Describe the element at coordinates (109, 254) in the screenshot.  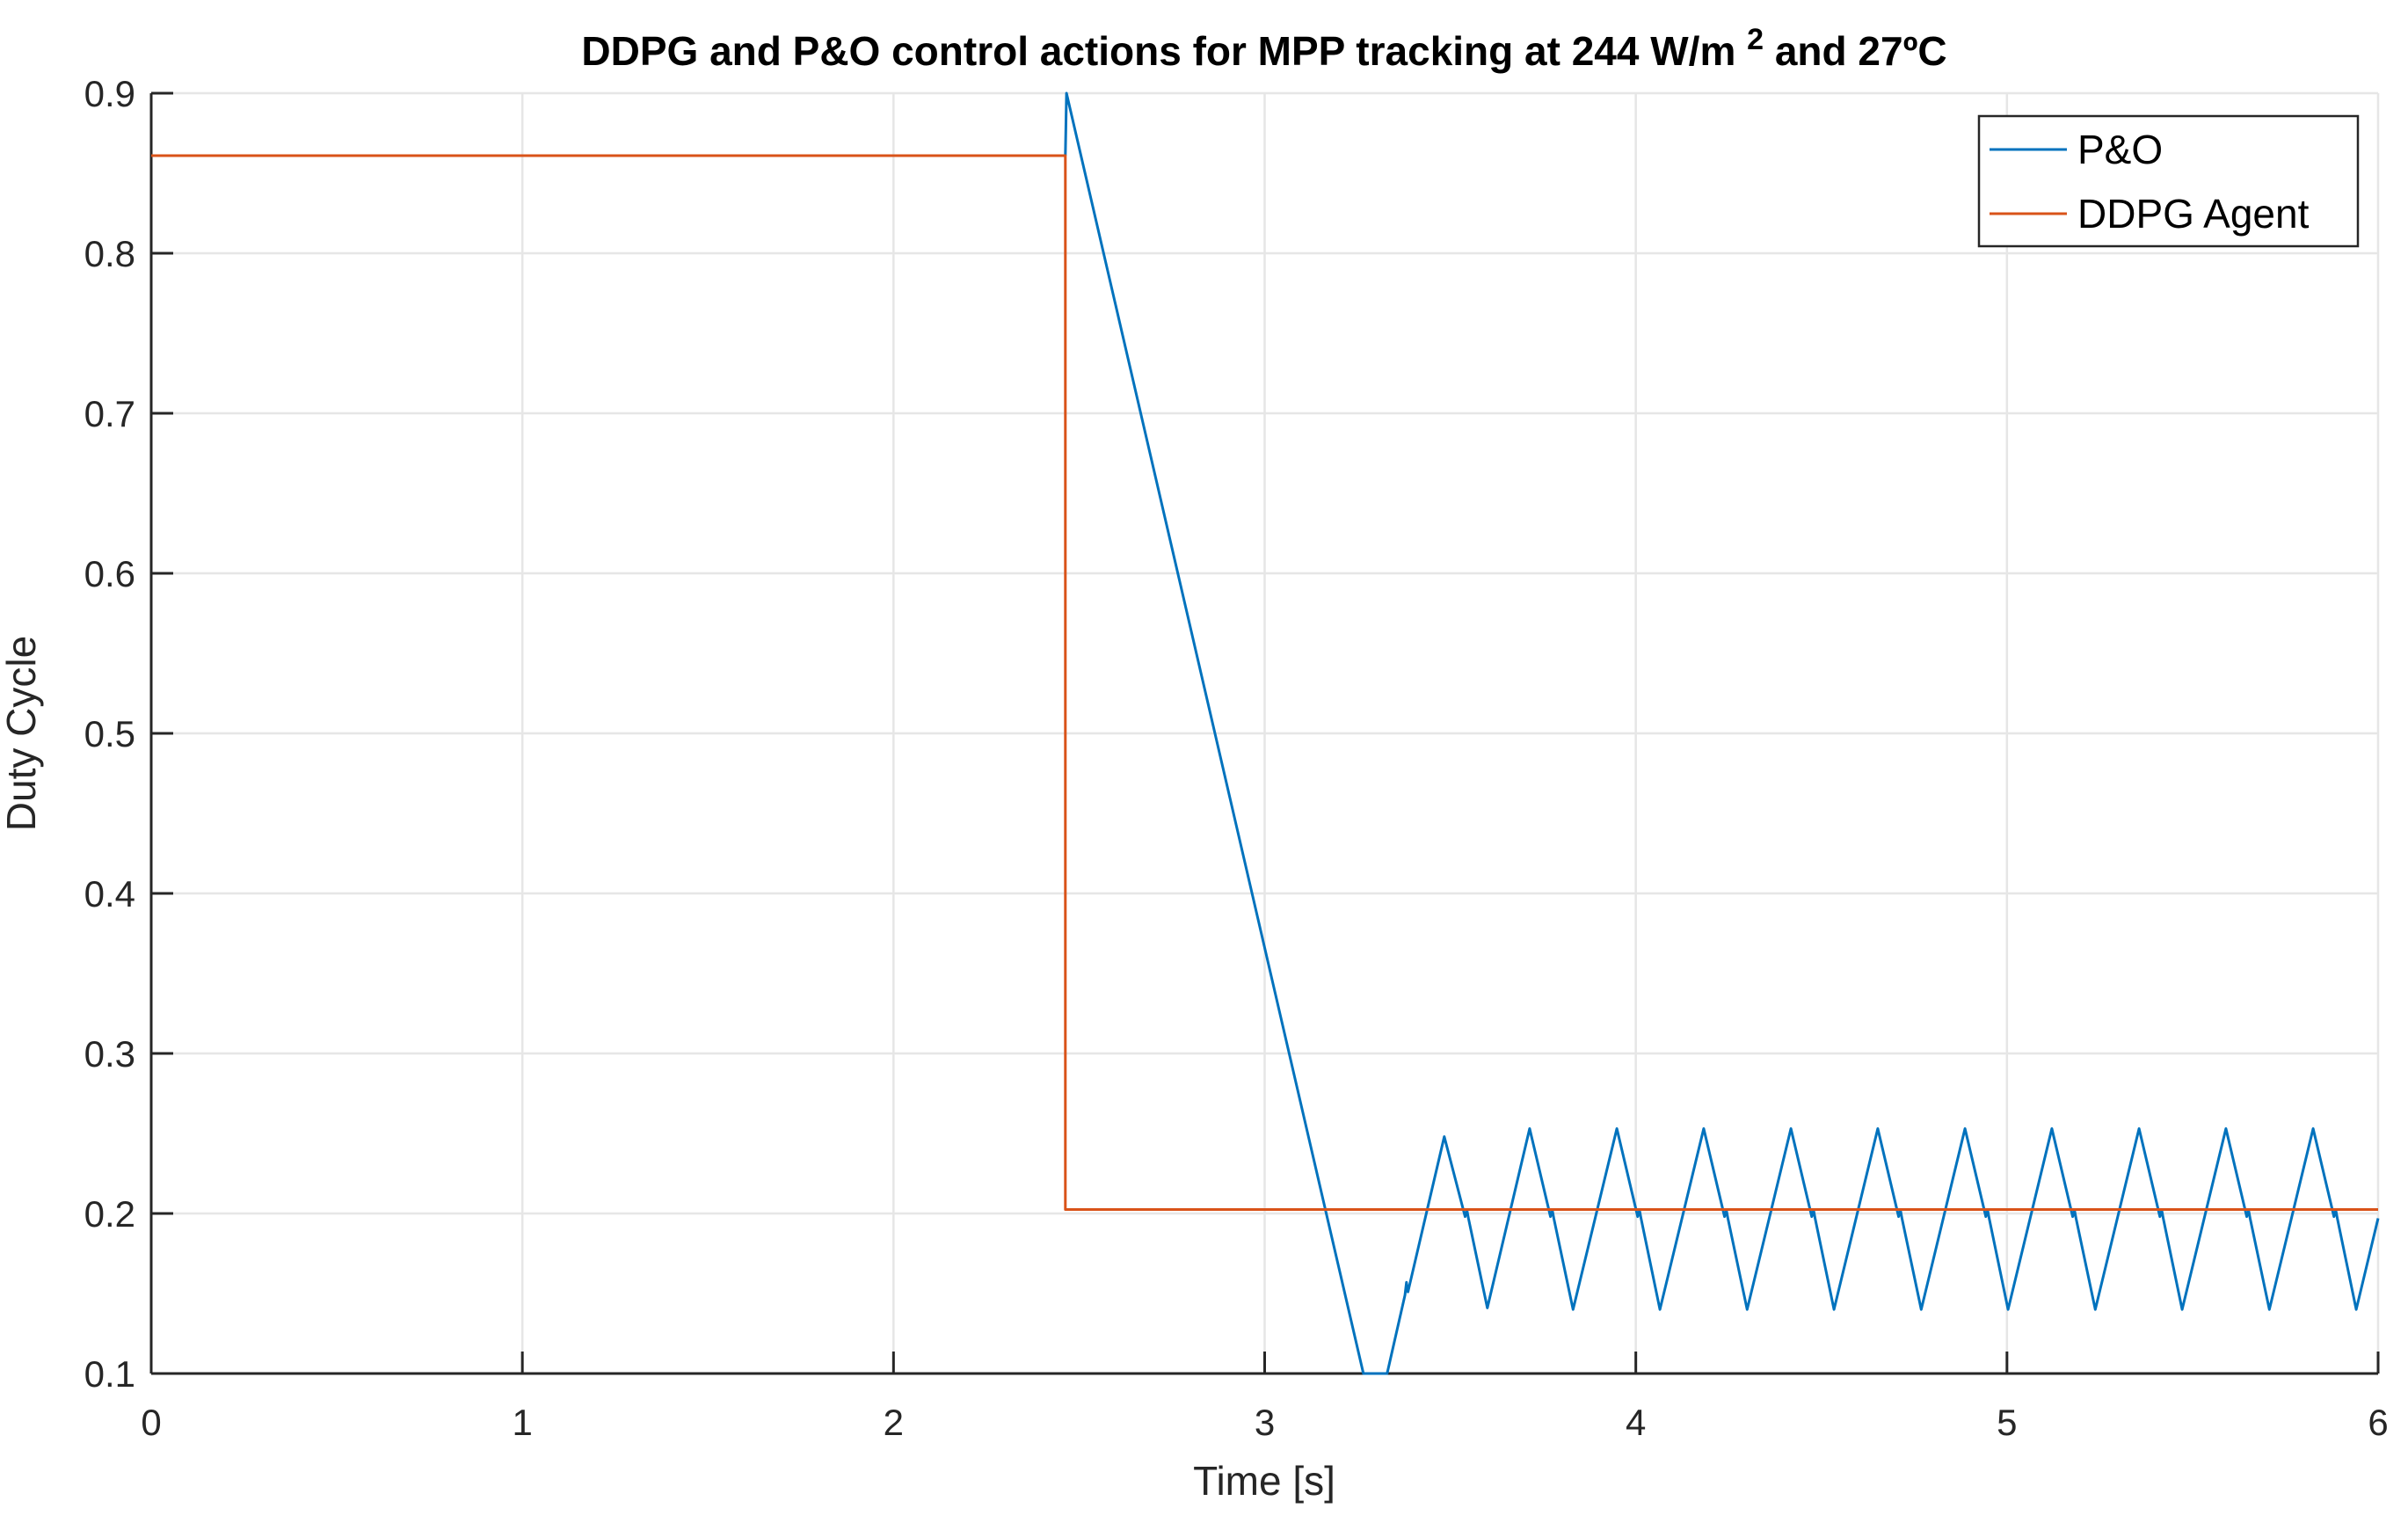
I see `y-tick-label: 0.8` at that location.